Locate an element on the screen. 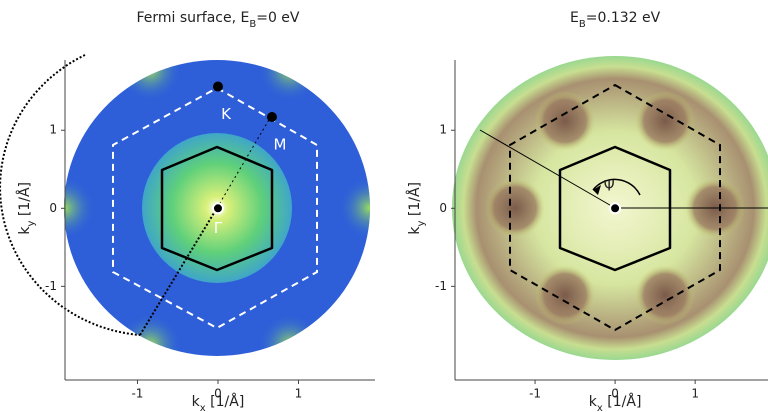  chart-title: Fermi surface, EB=0 eV is located at coordinates (217, 20).